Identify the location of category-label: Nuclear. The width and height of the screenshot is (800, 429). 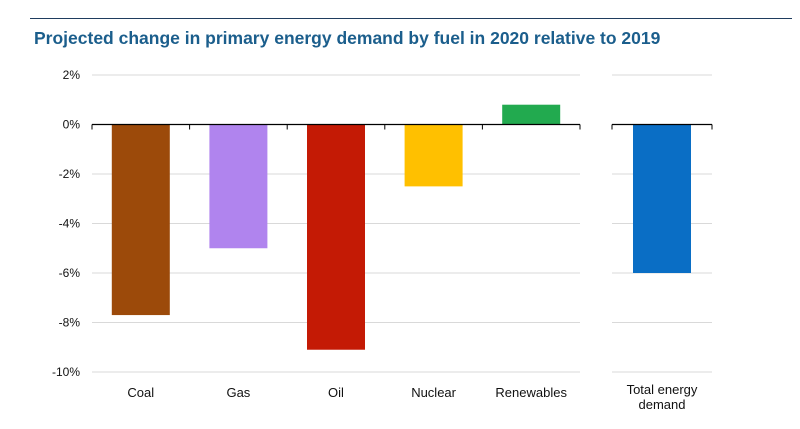
(433, 392).